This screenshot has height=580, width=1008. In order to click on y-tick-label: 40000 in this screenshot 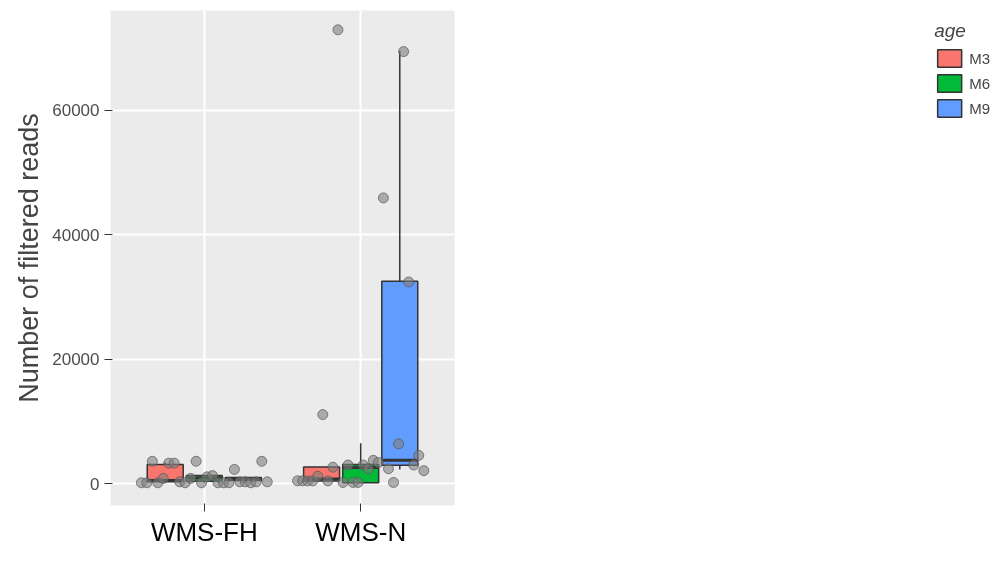, I will do `click(76, 235)`.